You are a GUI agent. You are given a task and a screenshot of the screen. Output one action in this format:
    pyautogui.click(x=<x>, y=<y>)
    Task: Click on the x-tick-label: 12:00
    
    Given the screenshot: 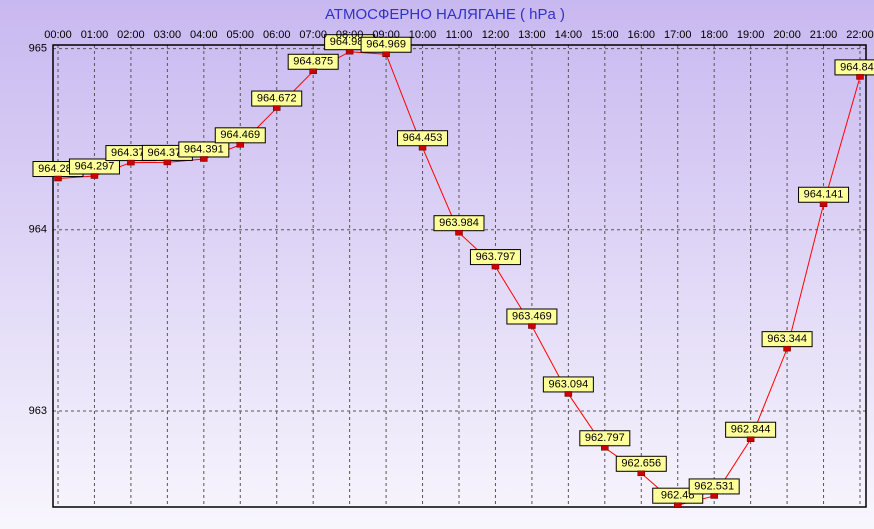 What is the action you would take?
    pyautogui.click(x=496, y=35)
    